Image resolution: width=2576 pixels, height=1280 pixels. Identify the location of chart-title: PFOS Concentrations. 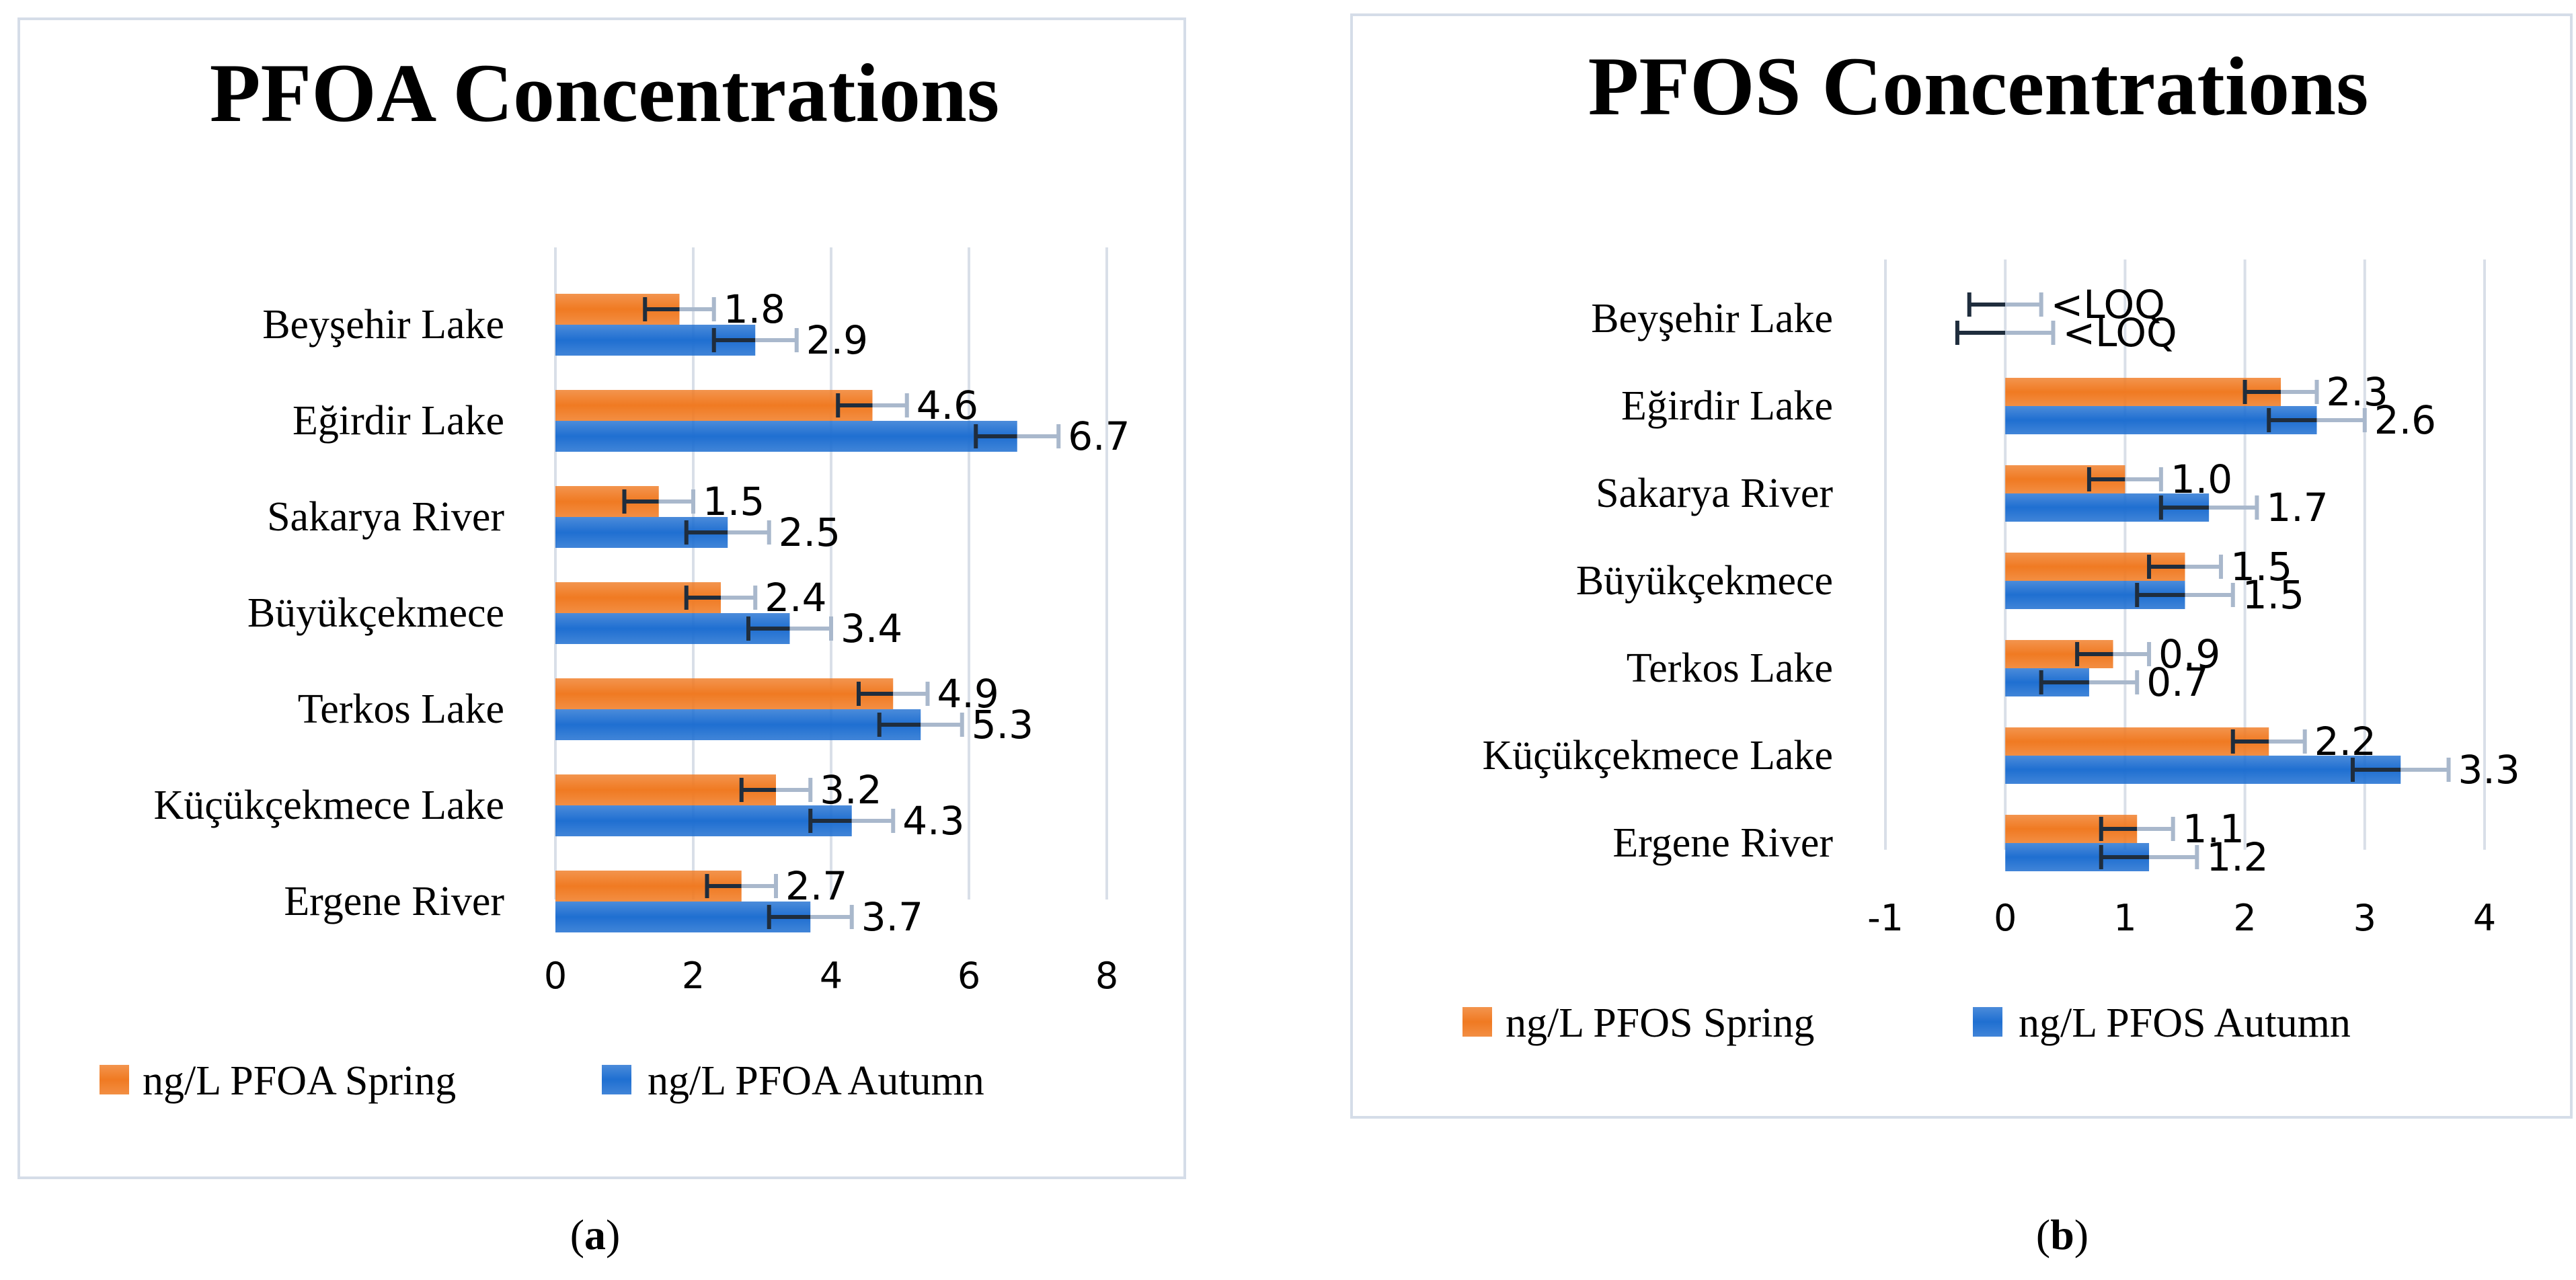
(1979, 86).